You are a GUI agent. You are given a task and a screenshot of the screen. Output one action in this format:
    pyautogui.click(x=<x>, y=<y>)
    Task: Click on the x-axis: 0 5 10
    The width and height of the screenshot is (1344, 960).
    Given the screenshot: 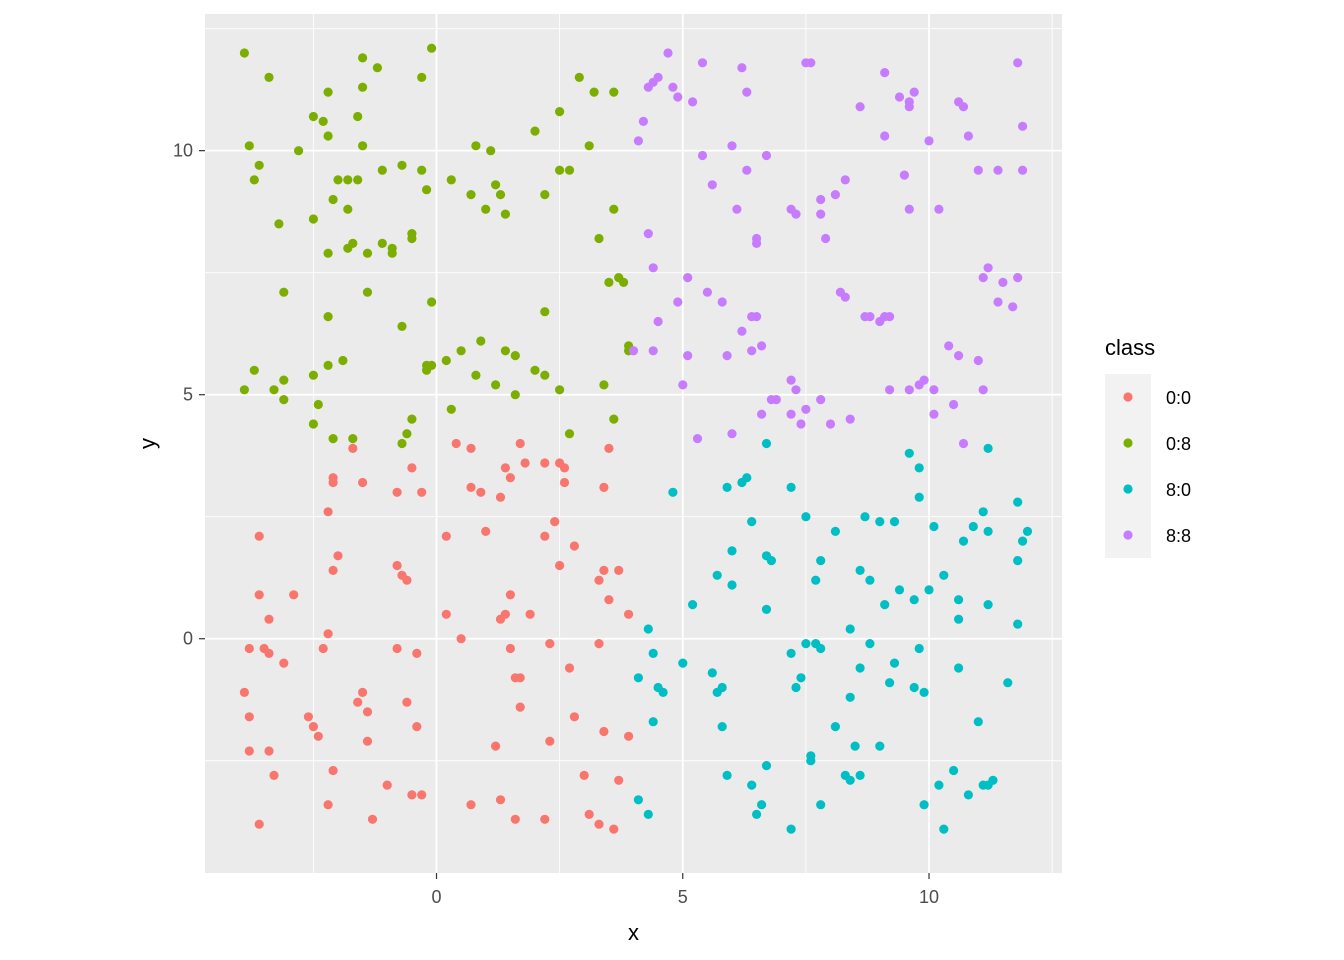 What is the action you would take?
    pyautogui.click(x=685, y=890)
    